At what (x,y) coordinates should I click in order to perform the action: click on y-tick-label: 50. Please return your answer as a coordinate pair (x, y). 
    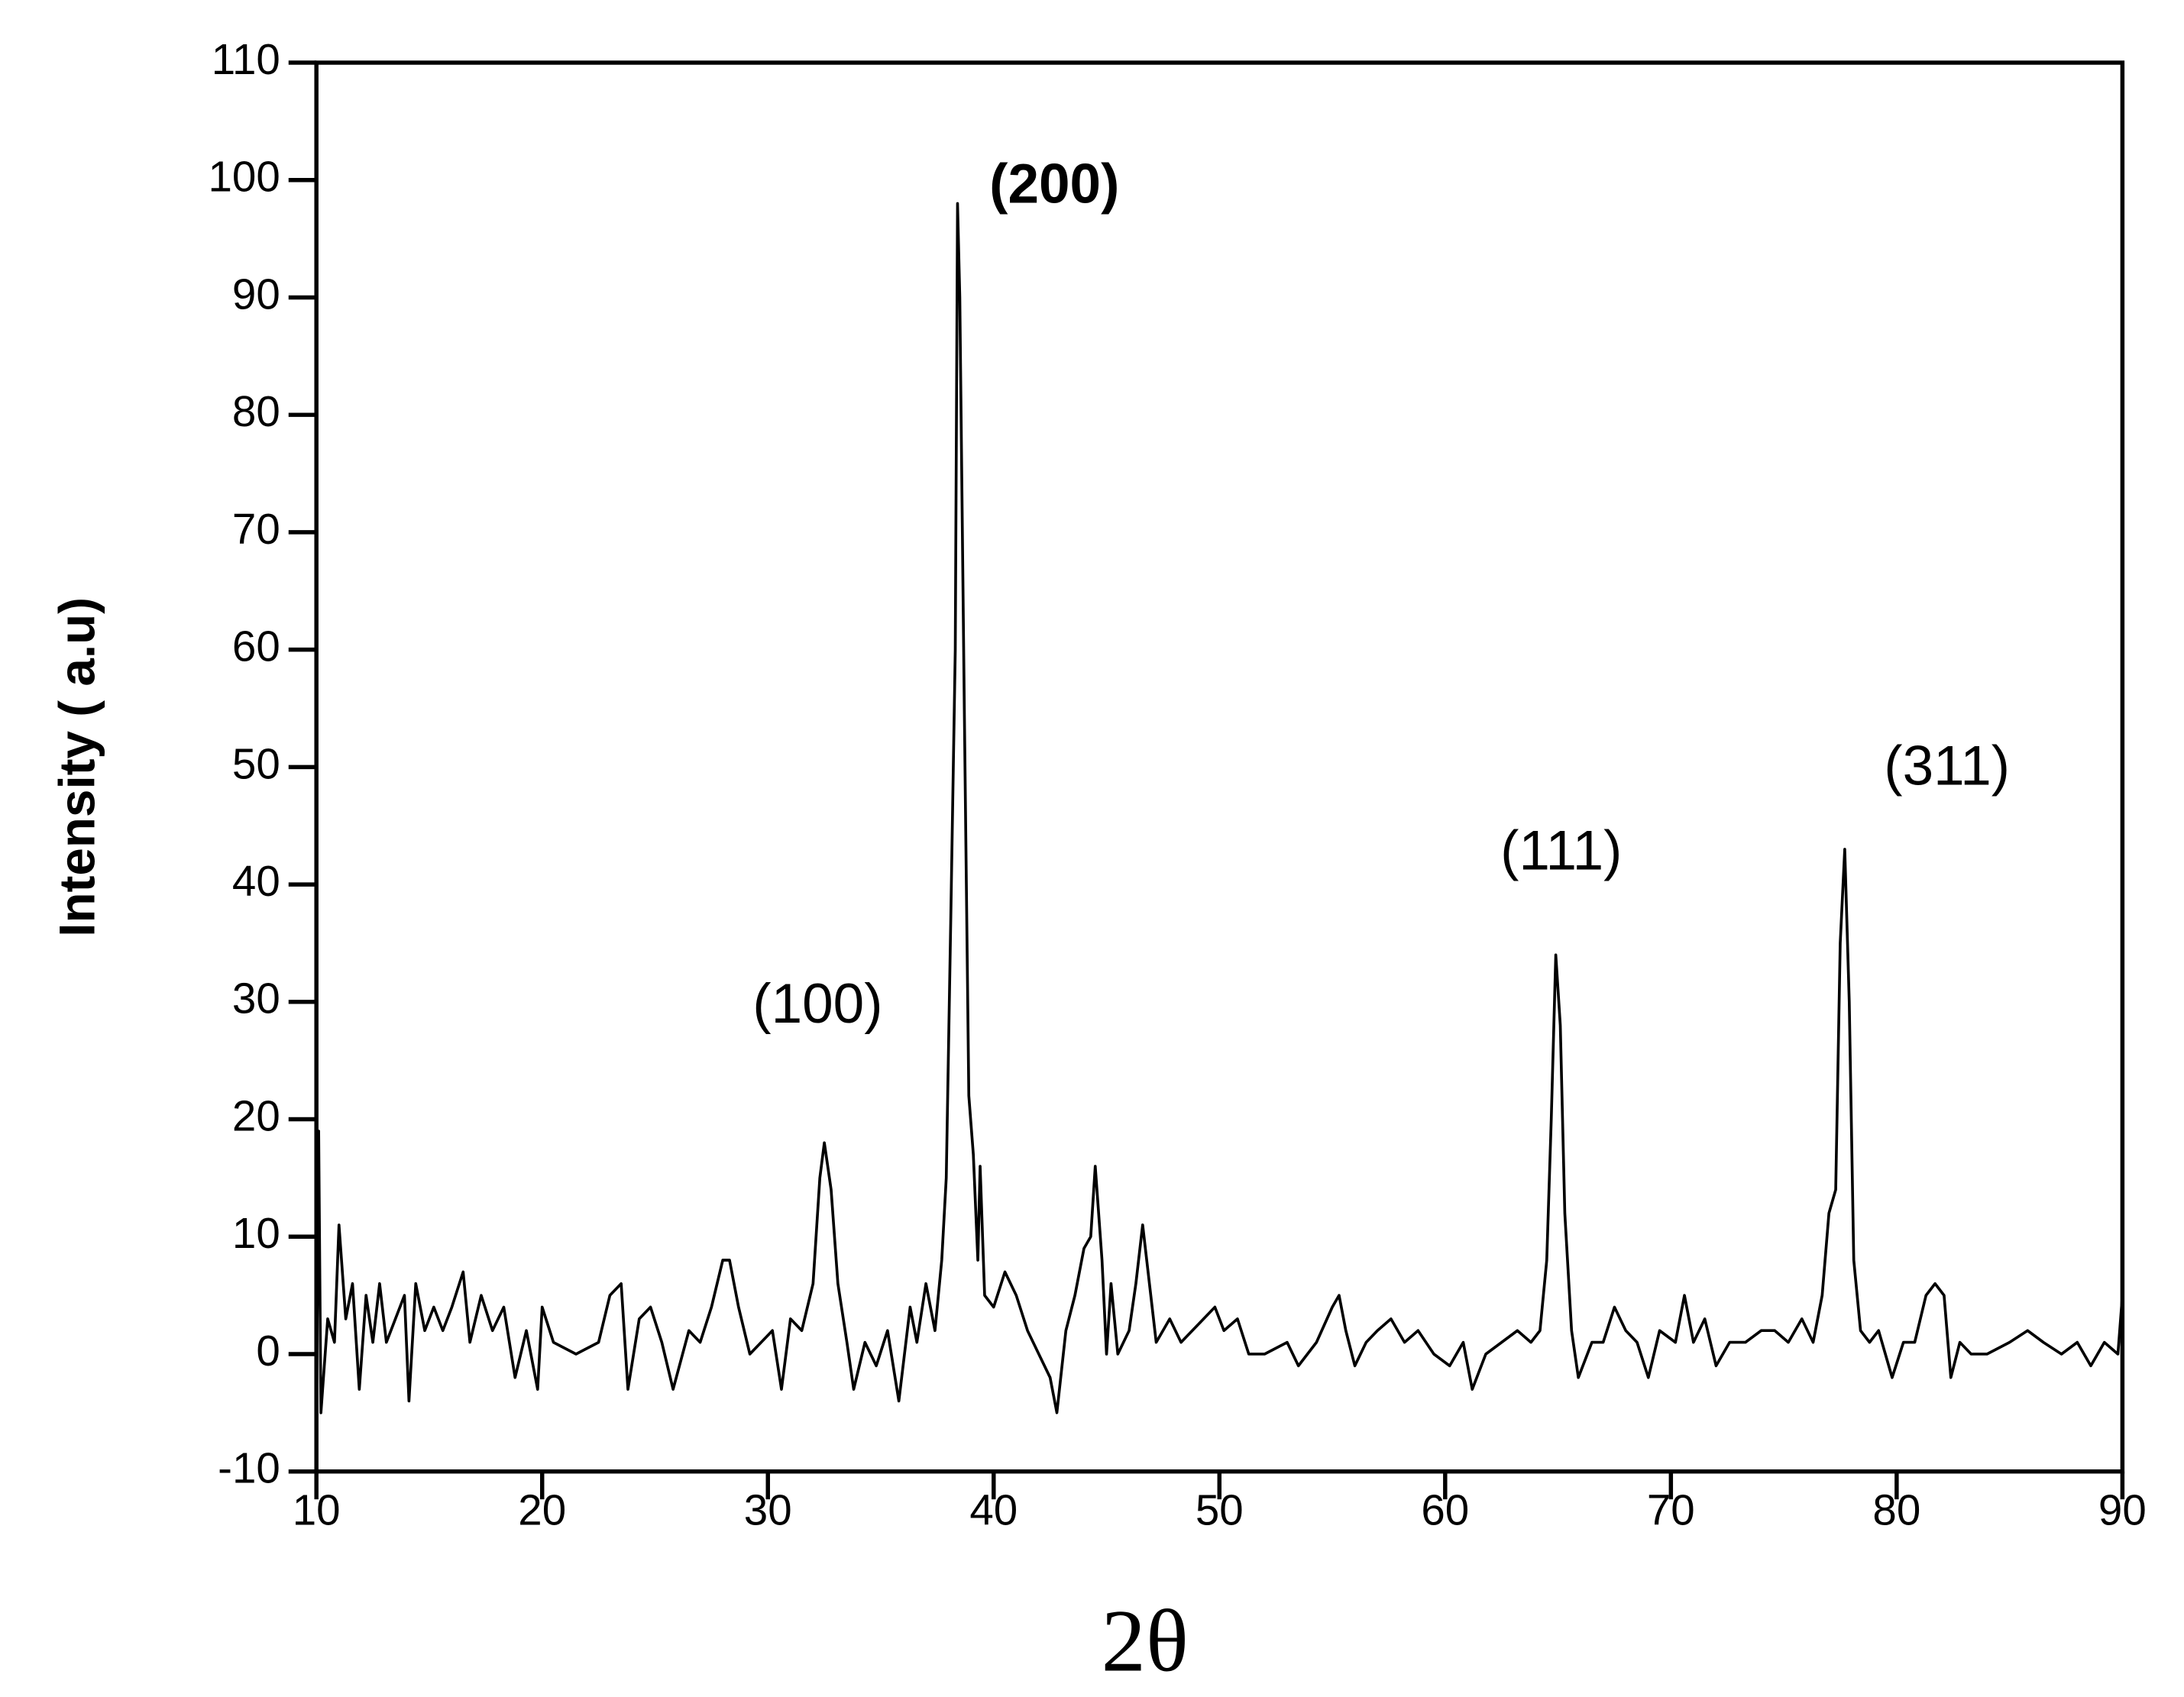
    Looking at the image, I should click on (256, 763).